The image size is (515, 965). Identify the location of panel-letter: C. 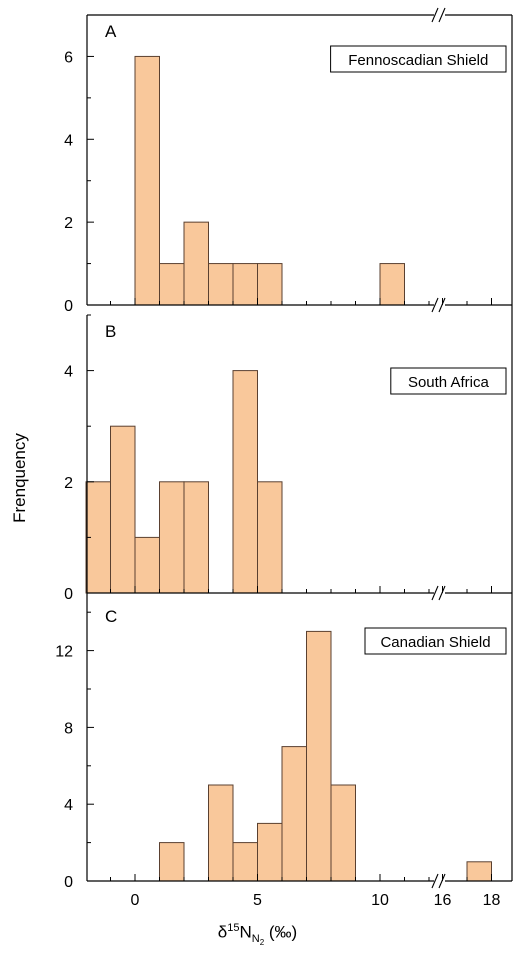
(111, 616).